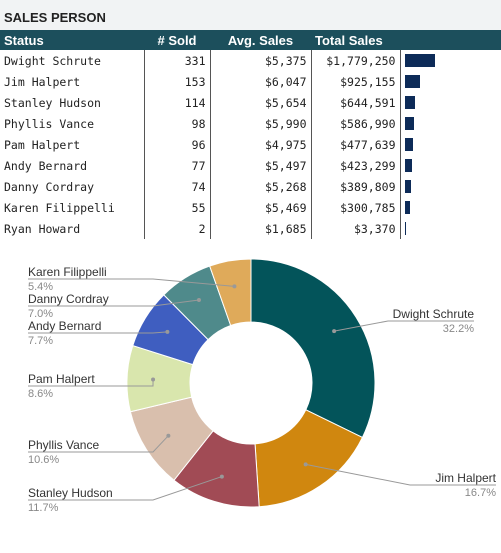 The height and width of the screenshot is (553, 501). What do you see at coordinates (72, 144) in the screenshot?
I see `cell-name: Pam Halpert` at bounding box center [72, 144].